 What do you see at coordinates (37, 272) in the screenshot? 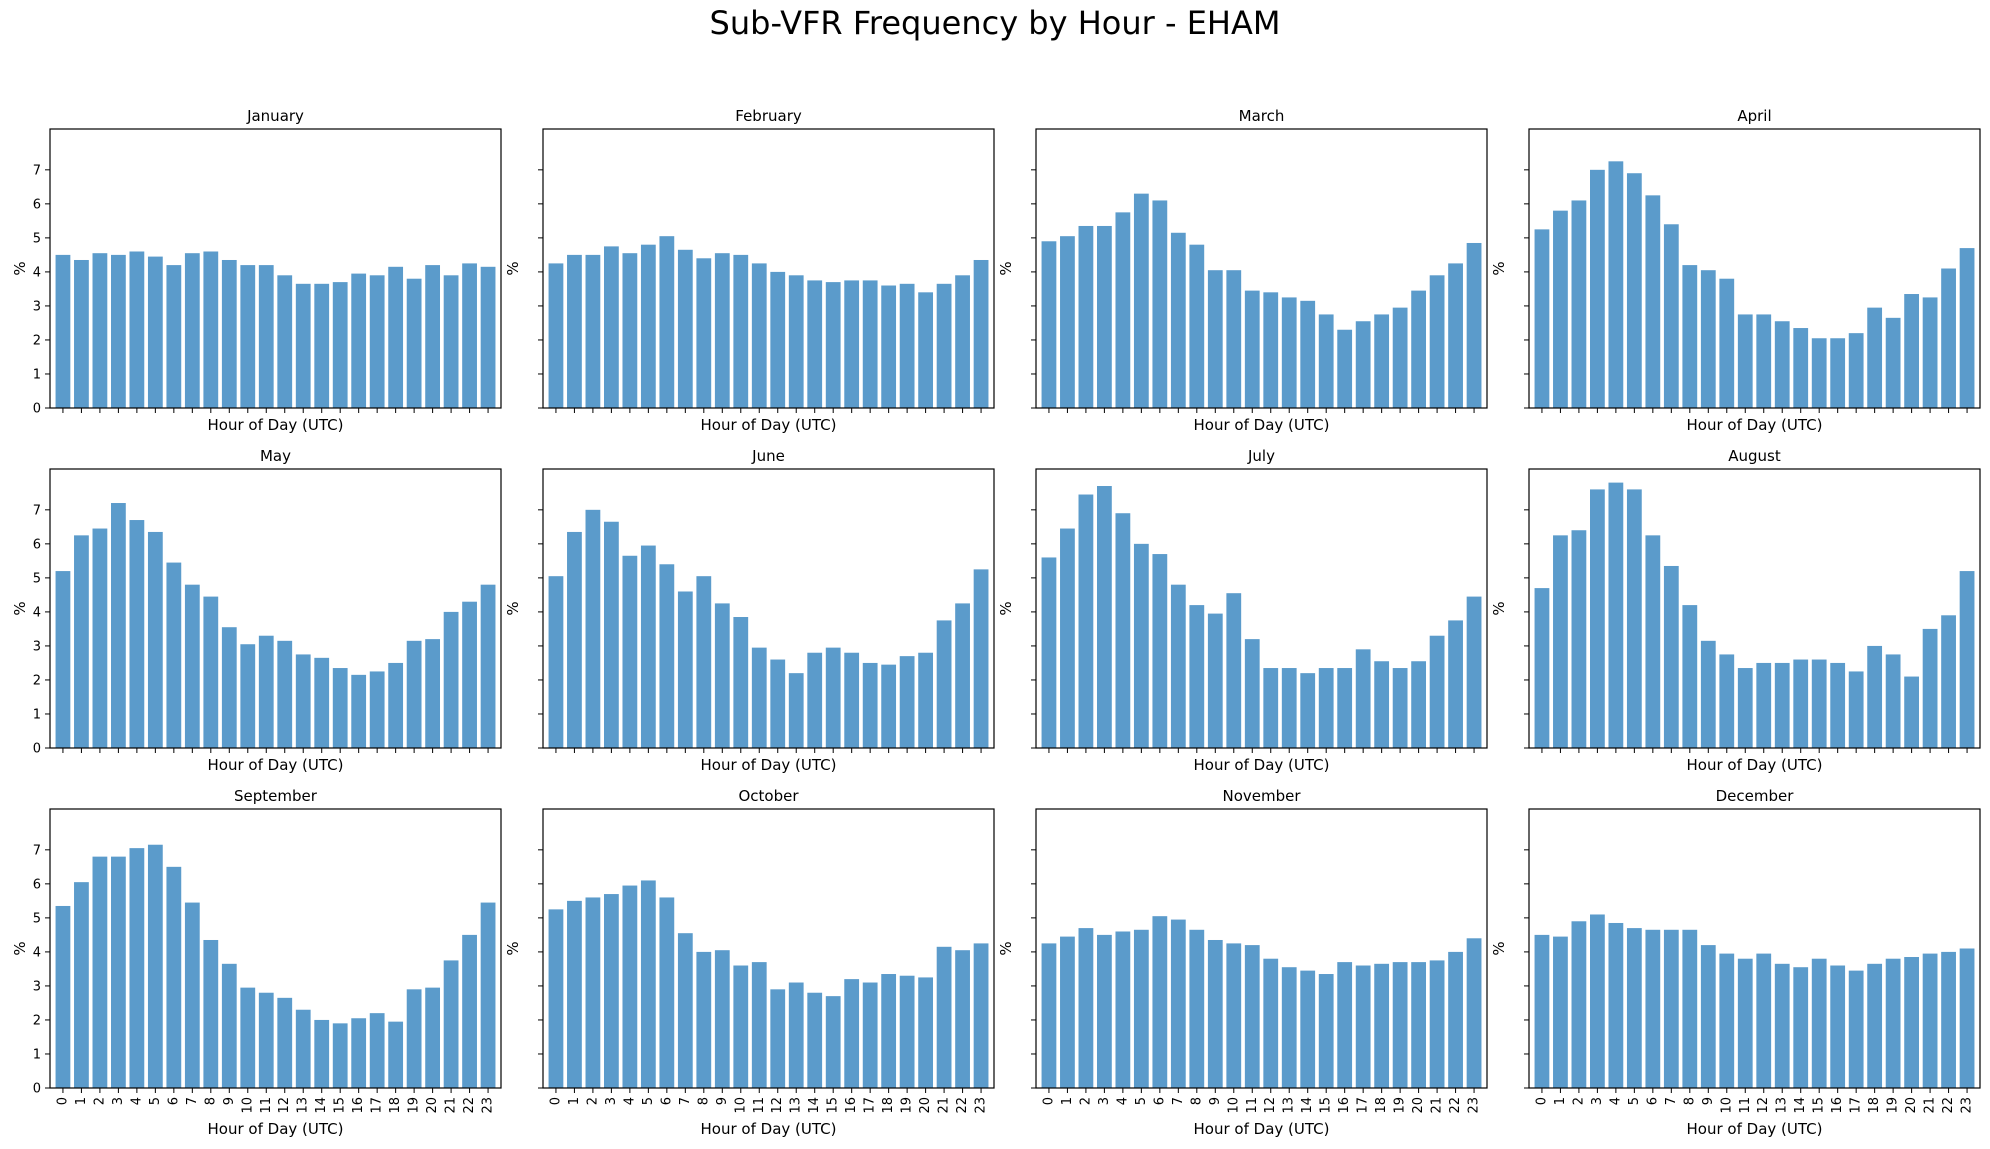
I see `y-tick-label: 4` at bounding box center [37, 272].